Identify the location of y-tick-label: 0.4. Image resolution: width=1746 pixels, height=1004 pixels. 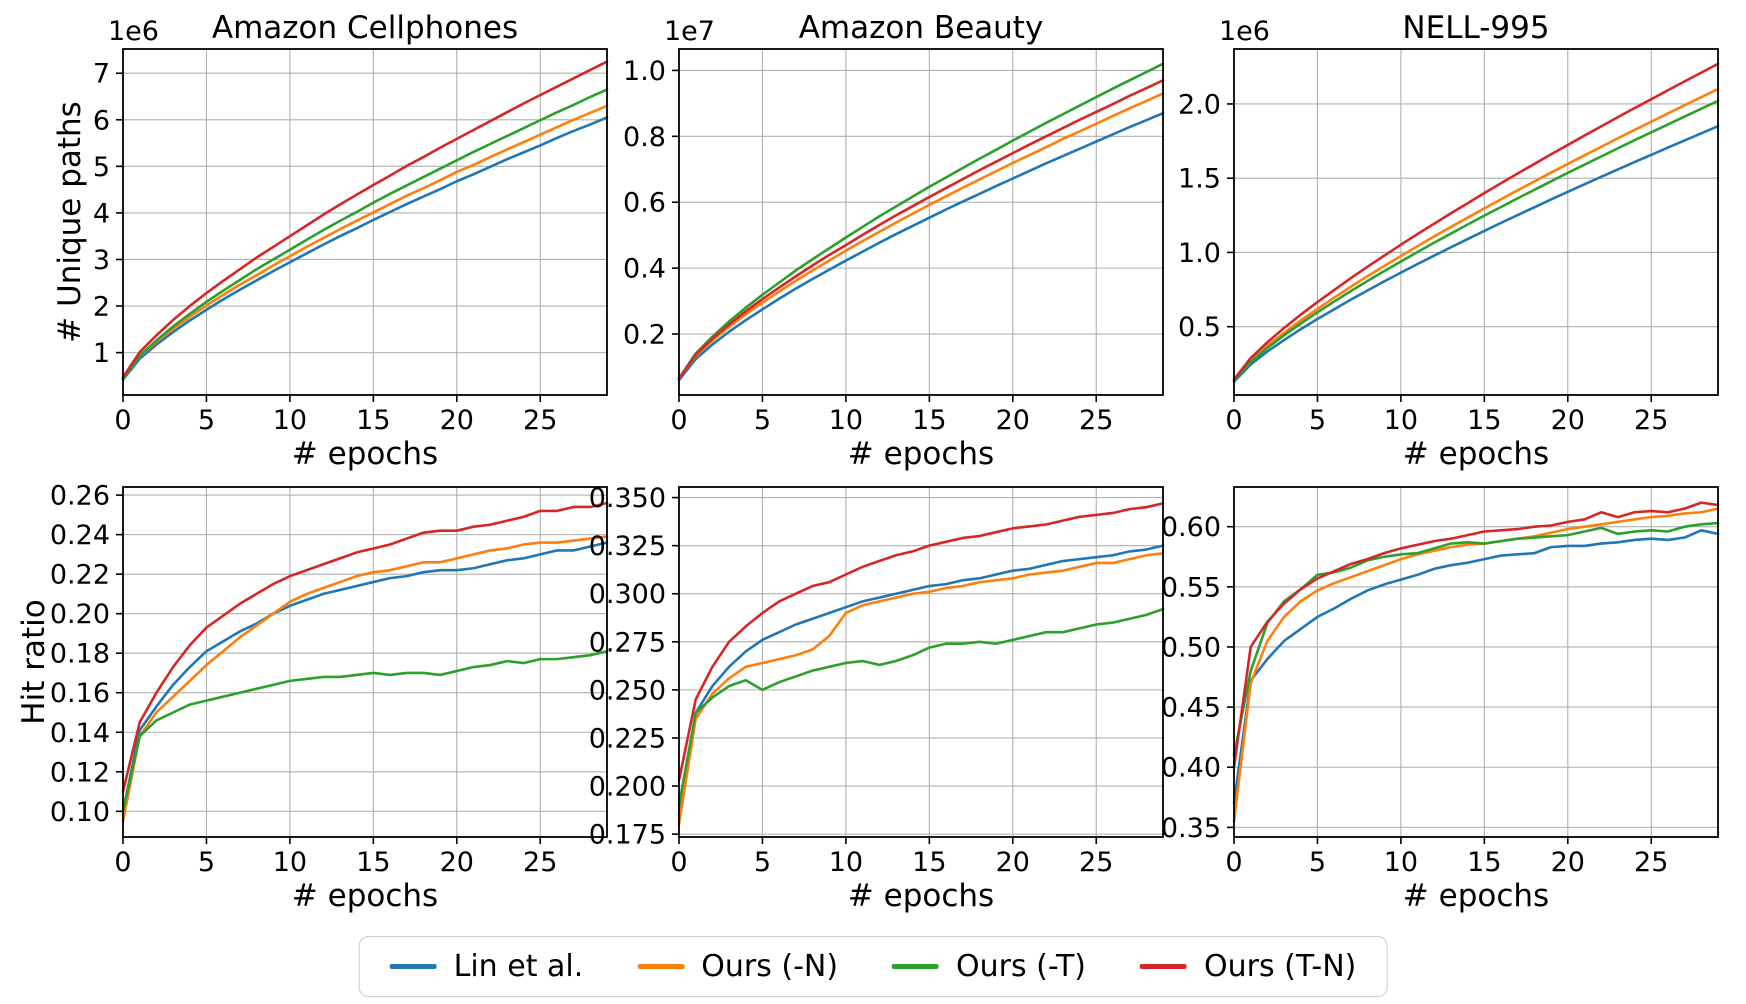
(644, 269).